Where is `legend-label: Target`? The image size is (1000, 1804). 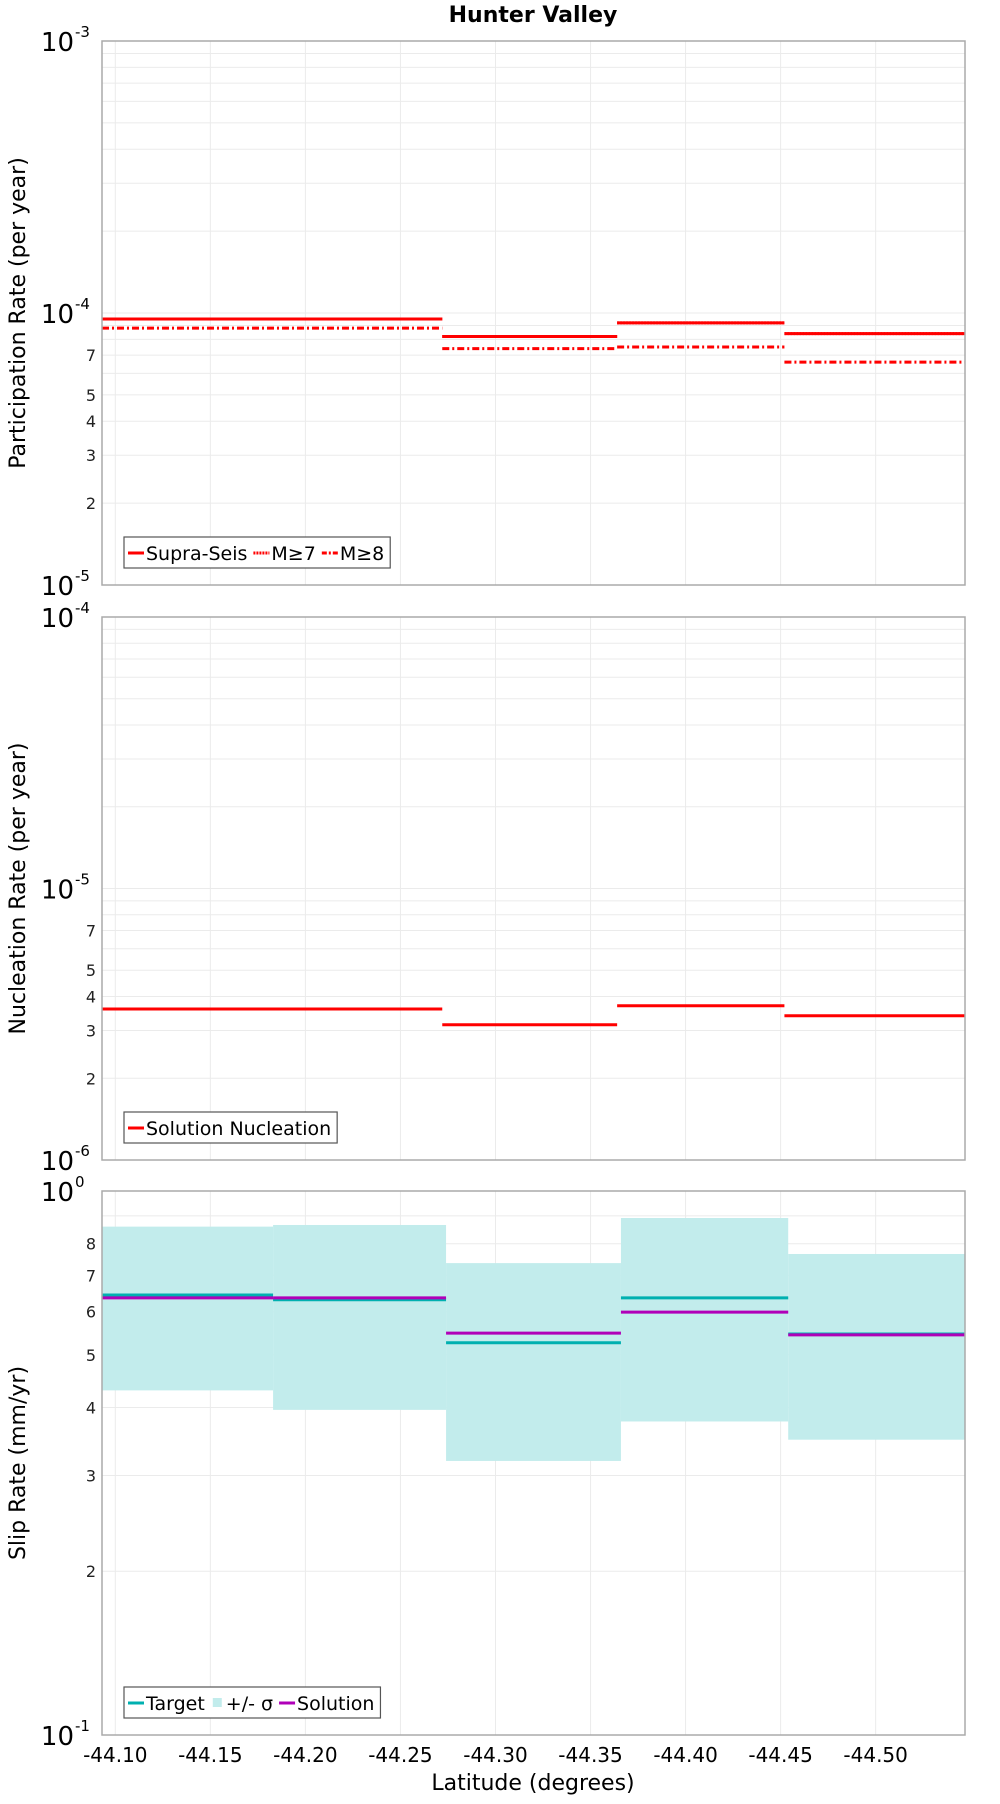 legend-label: Target is located at coordinates (175, 1704).